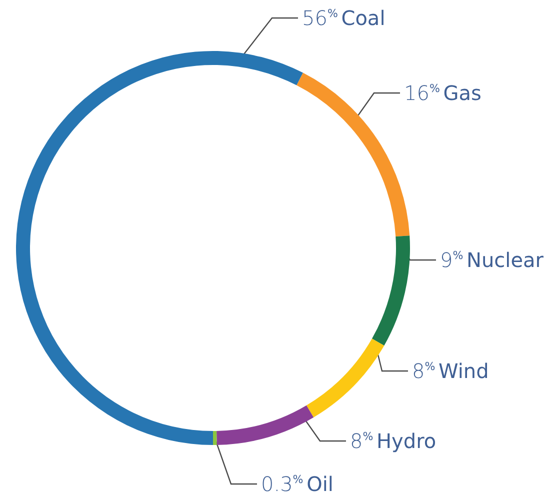  Describe the element at coordinates (320, 18) in the screenshot. I see `data-label: 56%` at that location.